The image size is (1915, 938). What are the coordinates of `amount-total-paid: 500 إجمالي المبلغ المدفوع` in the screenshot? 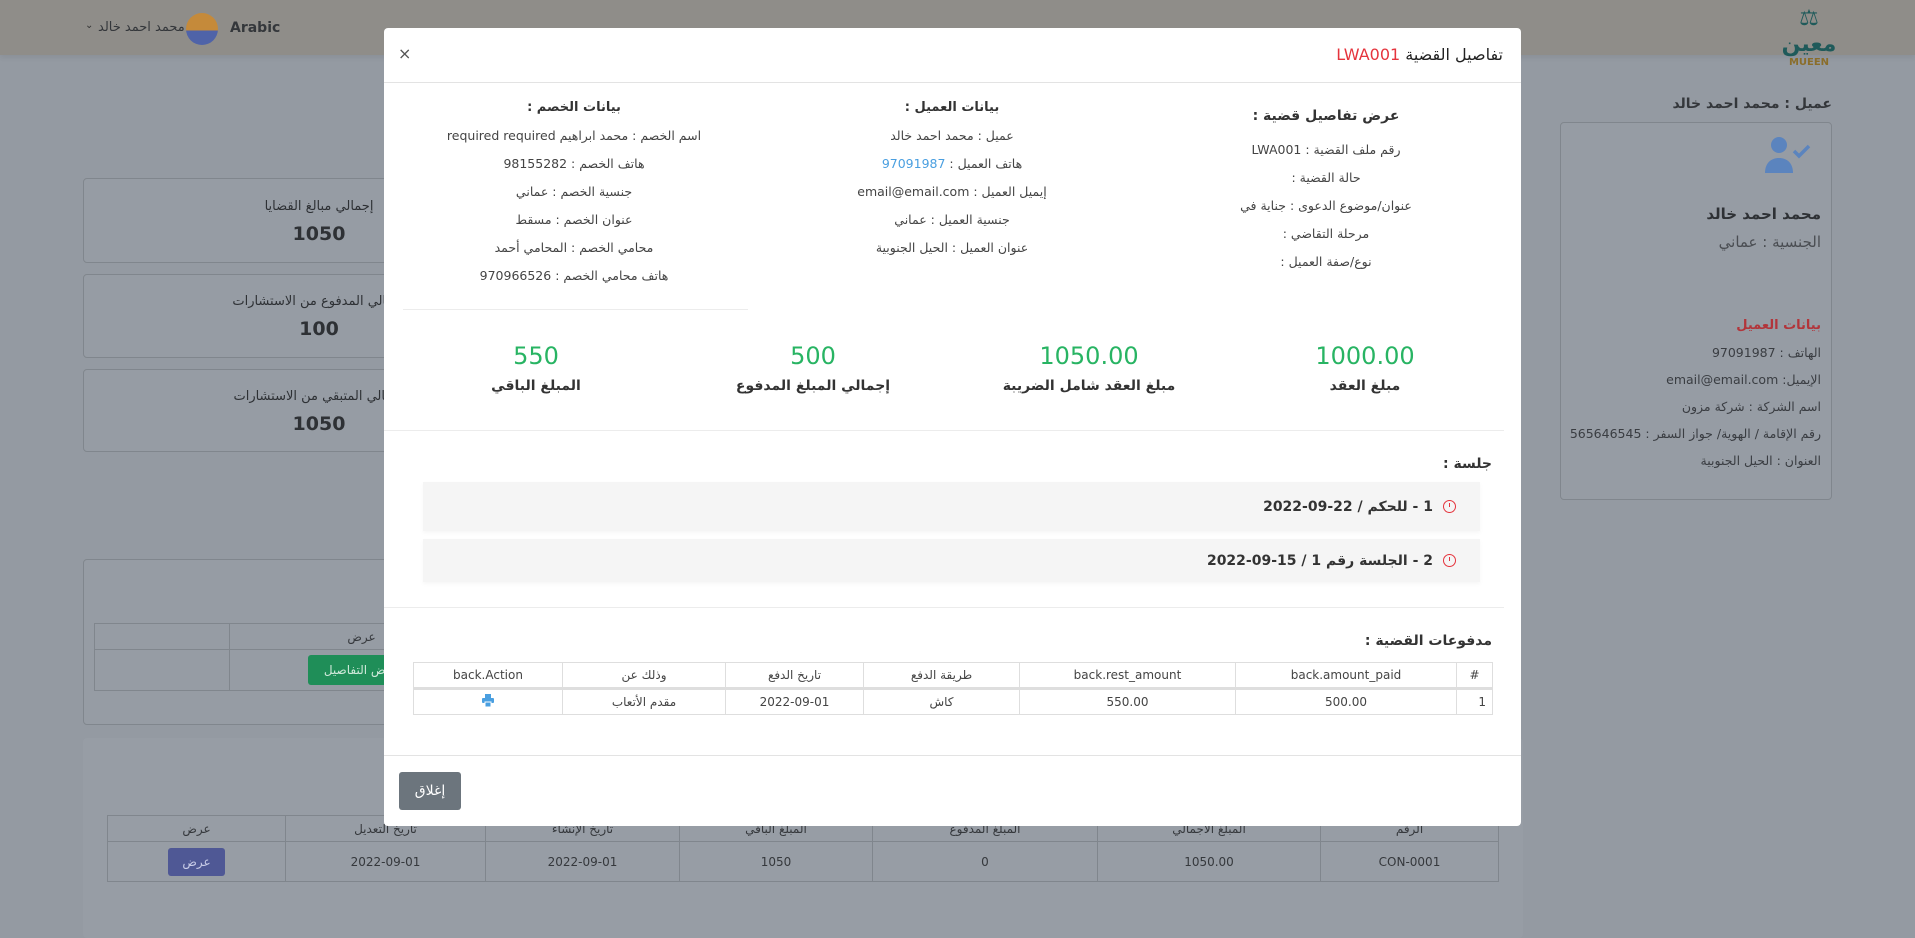 It's located at (813, 368).